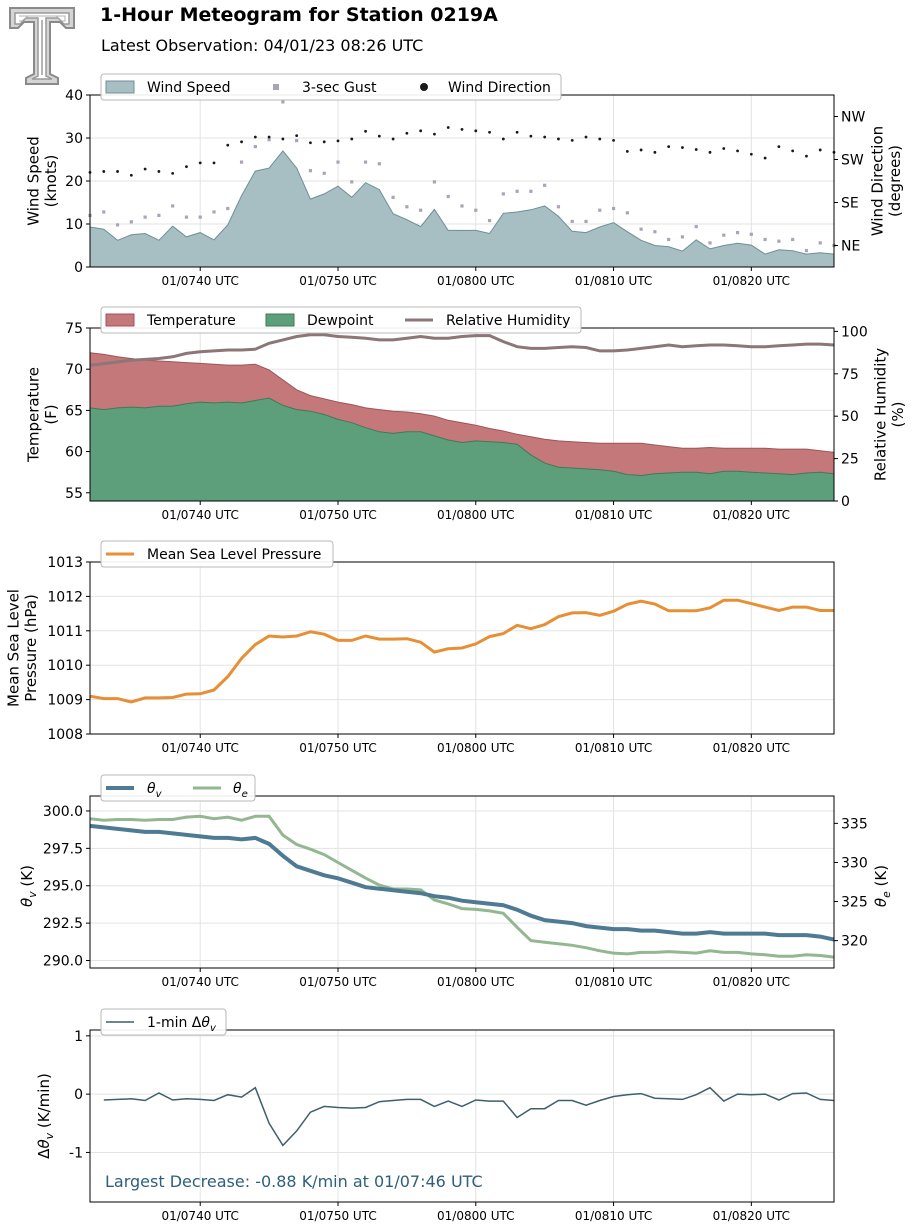 This screenshot has height=1231, width=913. What do you see at coordinates (854, 332) in the screenshot?
I see `y-right-tick-label: 100` at bounding box center [854, 332].